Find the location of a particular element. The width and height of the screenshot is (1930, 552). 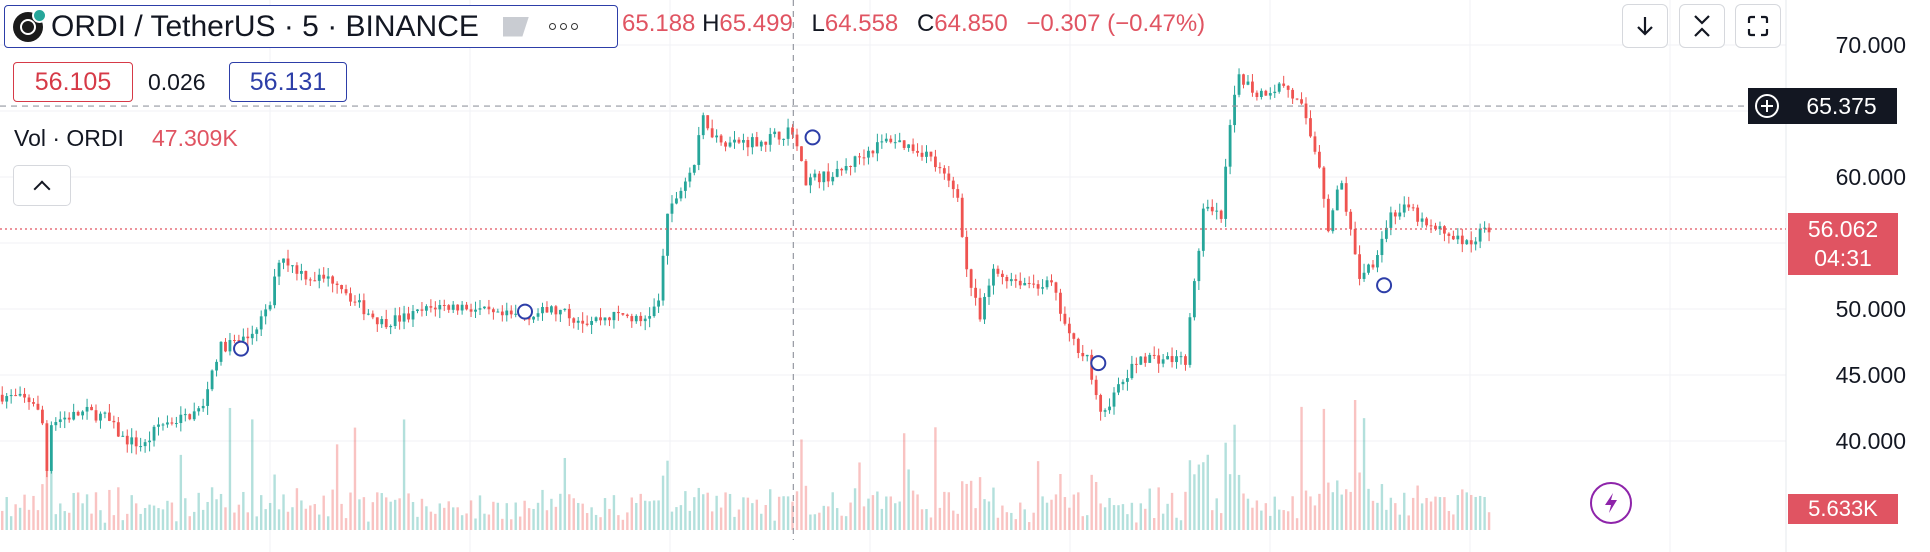

price-axis-label: 60.000 is located at coordinates (1870, 177).